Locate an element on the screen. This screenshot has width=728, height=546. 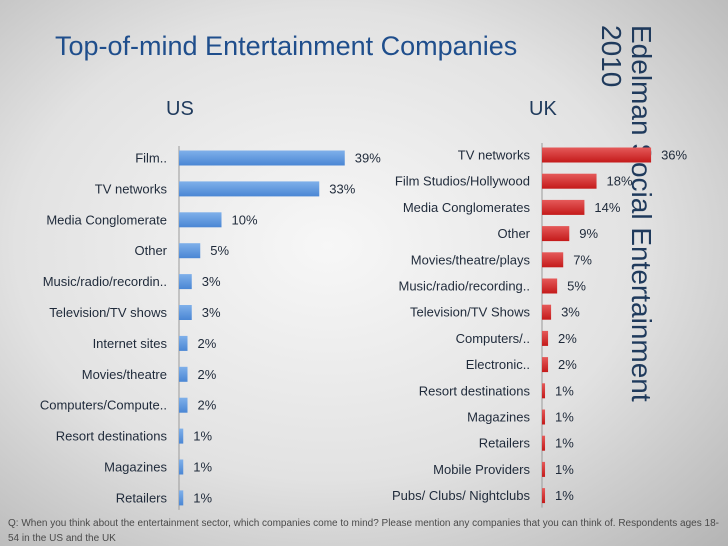
us-category-label: Computers/Compute.. is located at coordinates (103, 405).